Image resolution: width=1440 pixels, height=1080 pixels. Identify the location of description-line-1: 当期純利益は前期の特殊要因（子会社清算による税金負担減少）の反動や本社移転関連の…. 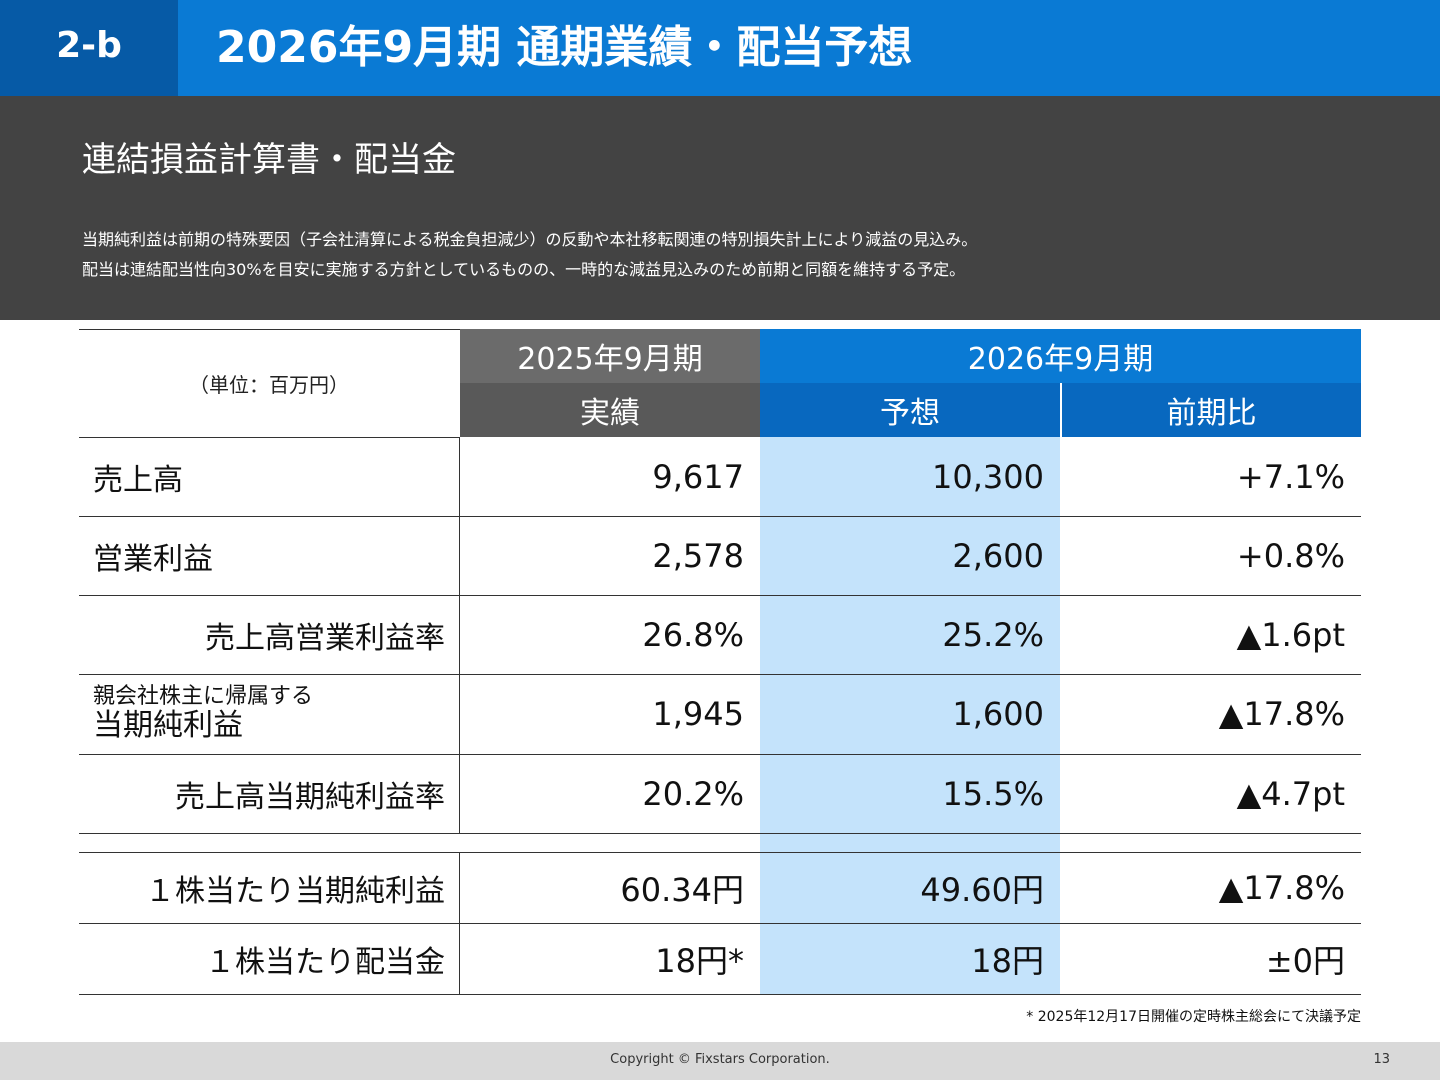
(530, 239).